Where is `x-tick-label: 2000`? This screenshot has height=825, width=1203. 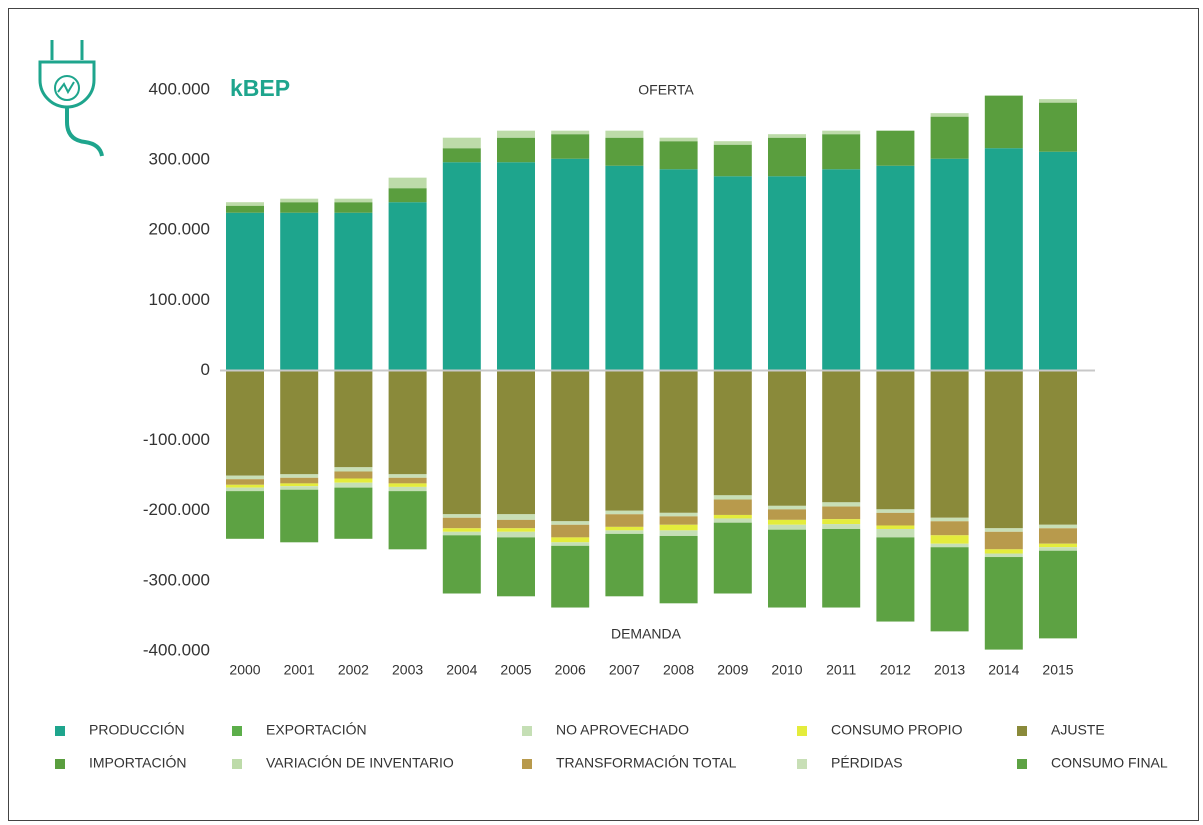 x-tick-label: 2000 is located at coordinates (244, 670).